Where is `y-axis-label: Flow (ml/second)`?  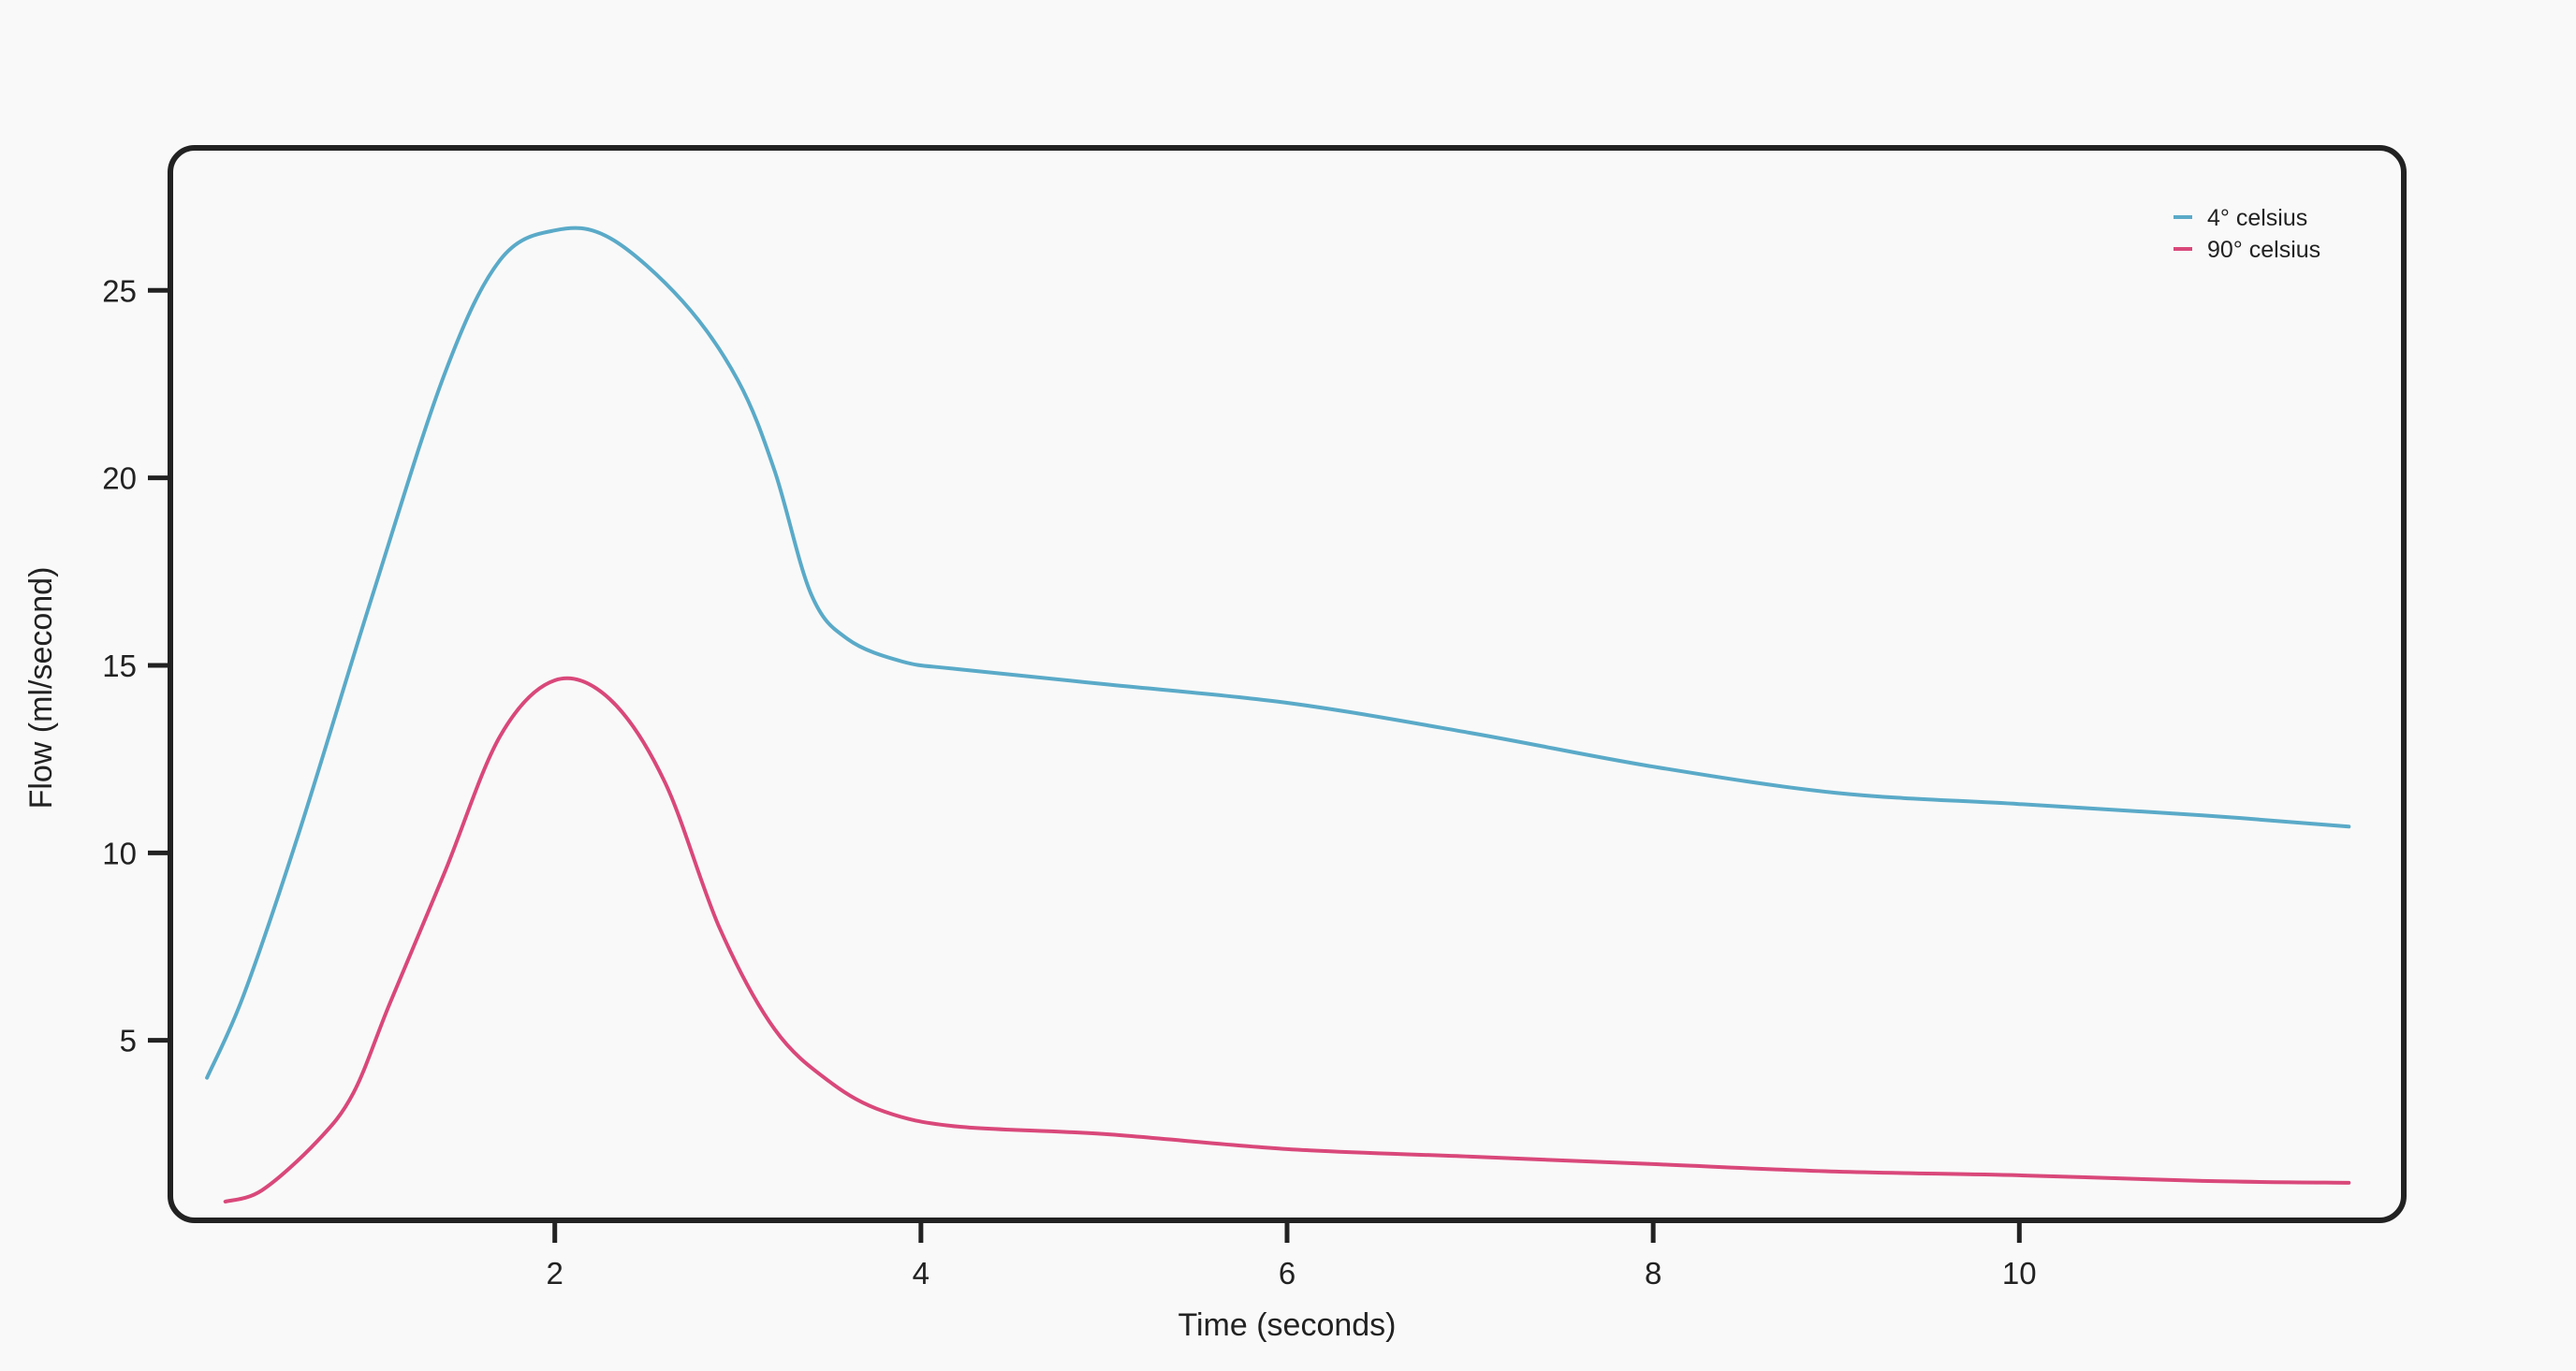
y-axis-label: Flow (ml/second) is located at coordinates (41, 688).